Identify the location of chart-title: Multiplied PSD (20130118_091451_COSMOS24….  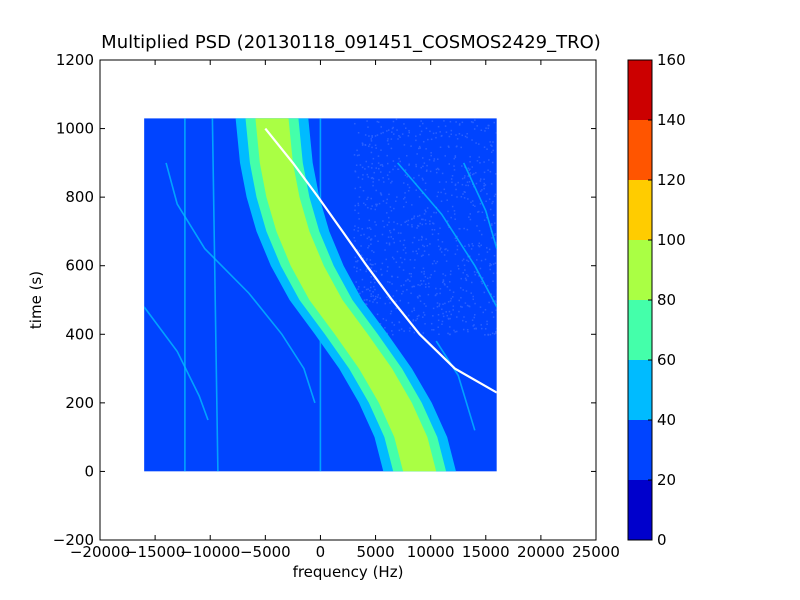
(351, 42).